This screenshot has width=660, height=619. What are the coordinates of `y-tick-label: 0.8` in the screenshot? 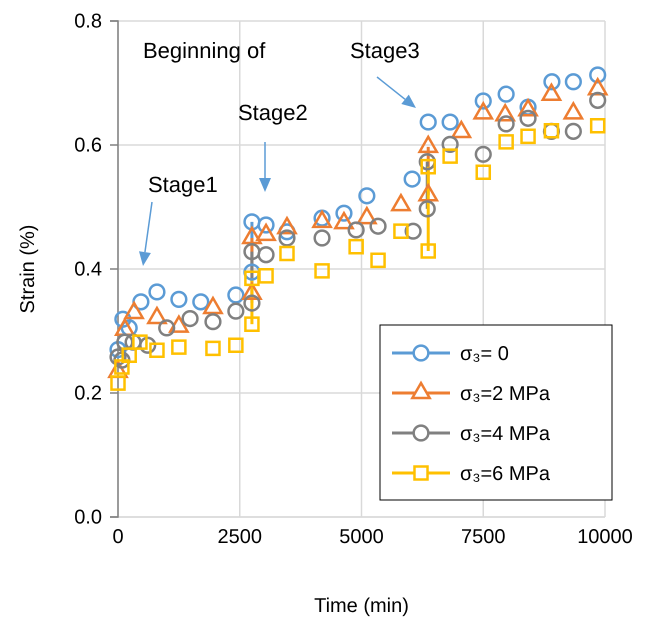 It's located at (88, 21).